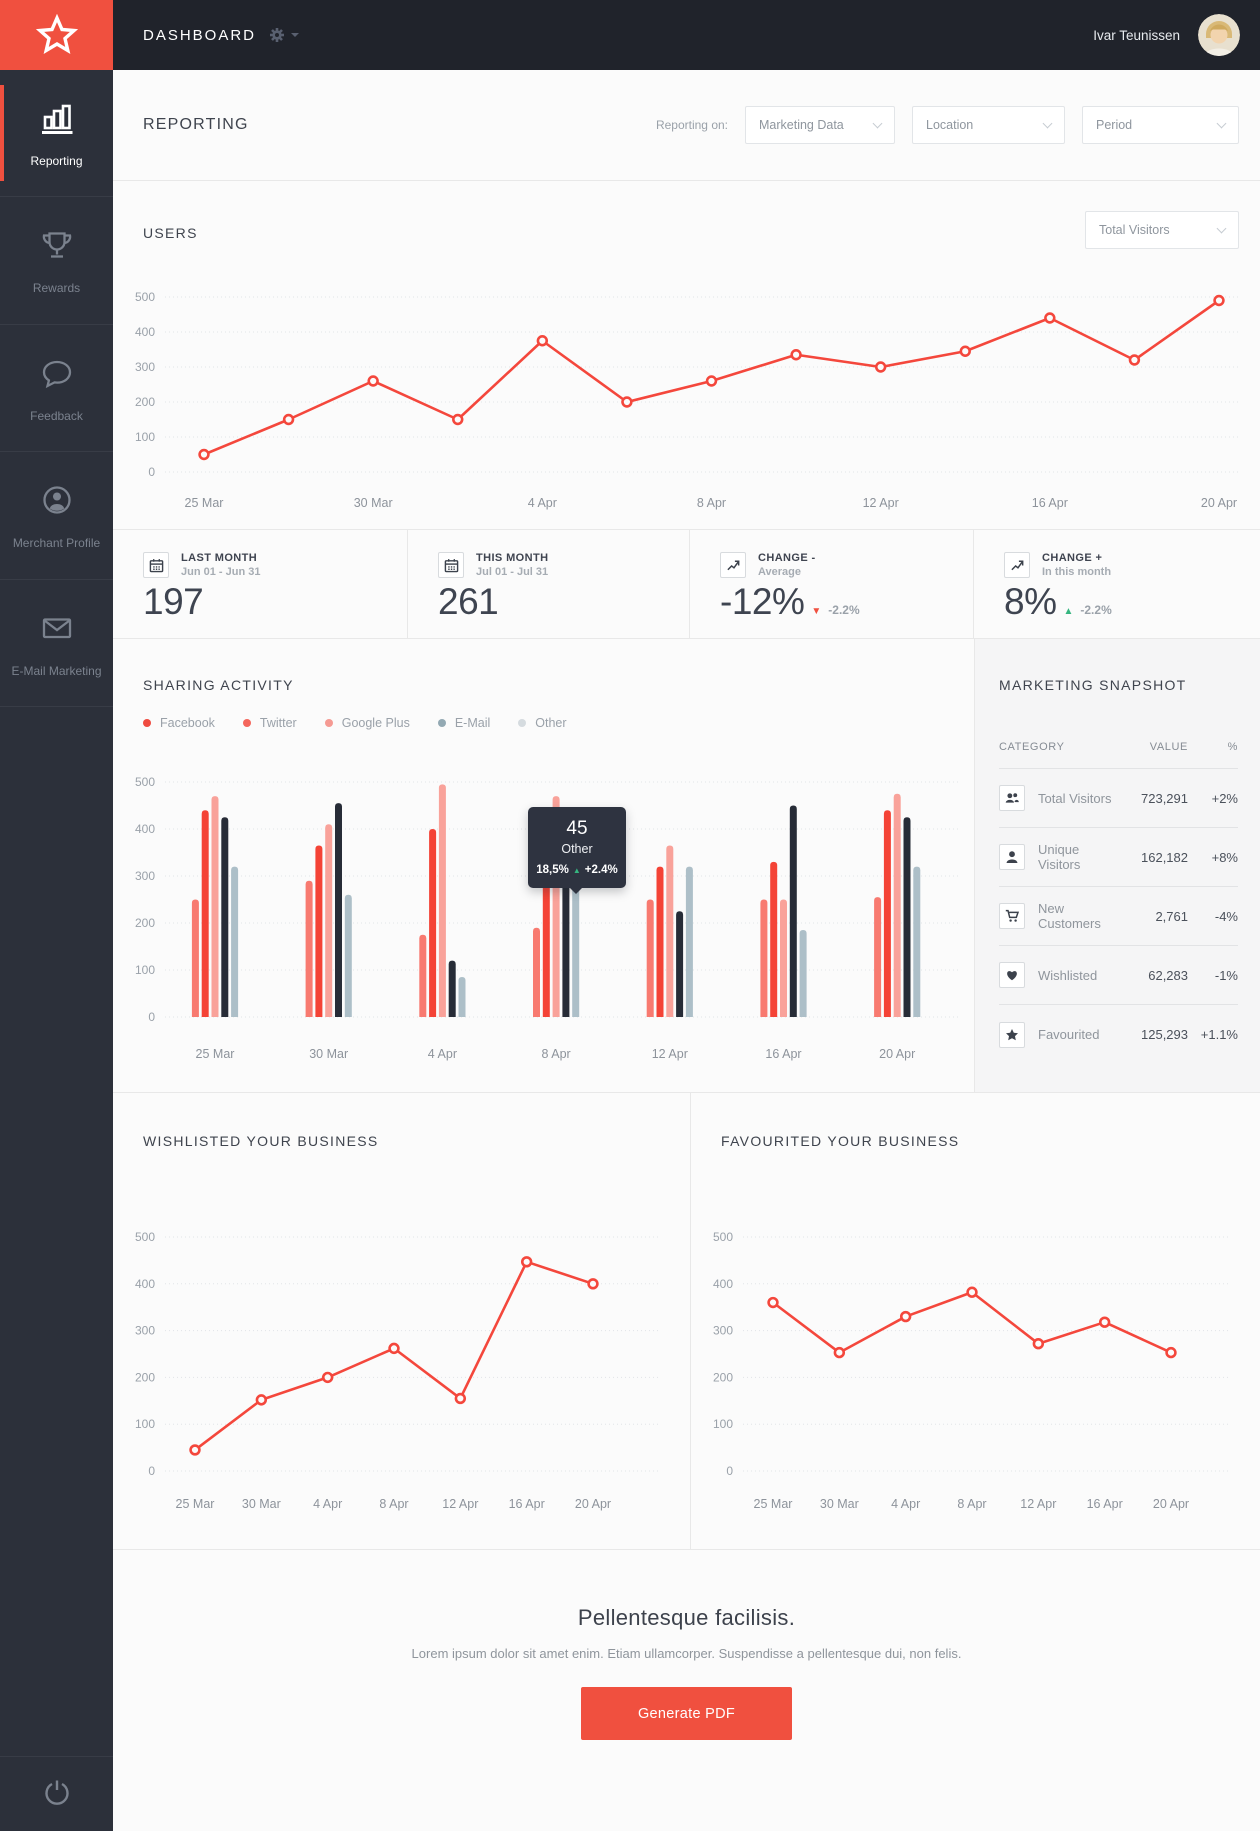 The height and width of the screenshot is (1831, 1260). I want to click on legend-dot, so click(328, 723).